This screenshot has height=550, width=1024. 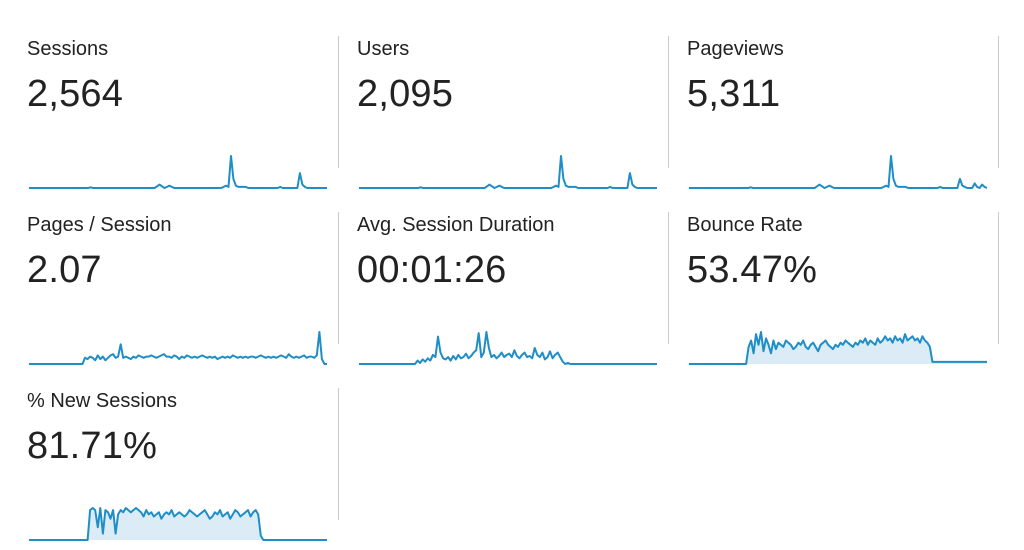 What do you see at coordinates (517, 113) in the screenshot?
I see `metric-card-users: Users 2,095` at bounding box center [517, 113].